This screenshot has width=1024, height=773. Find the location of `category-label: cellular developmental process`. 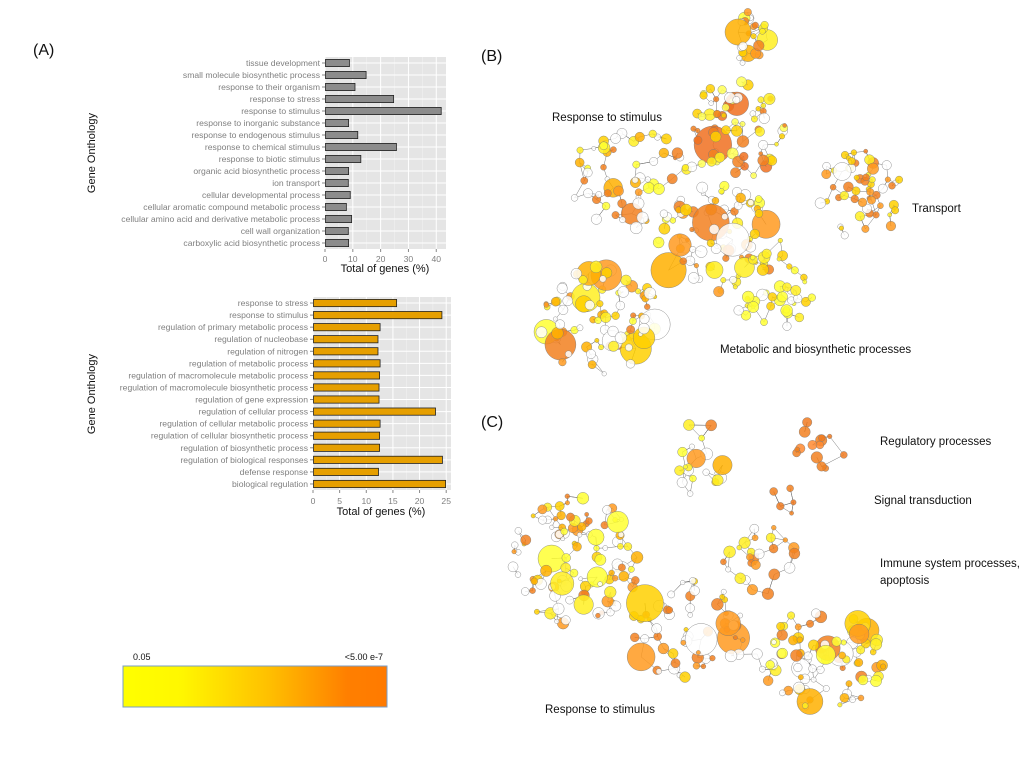

category-label: cellular developmental process is located at coordinates (261, 195).